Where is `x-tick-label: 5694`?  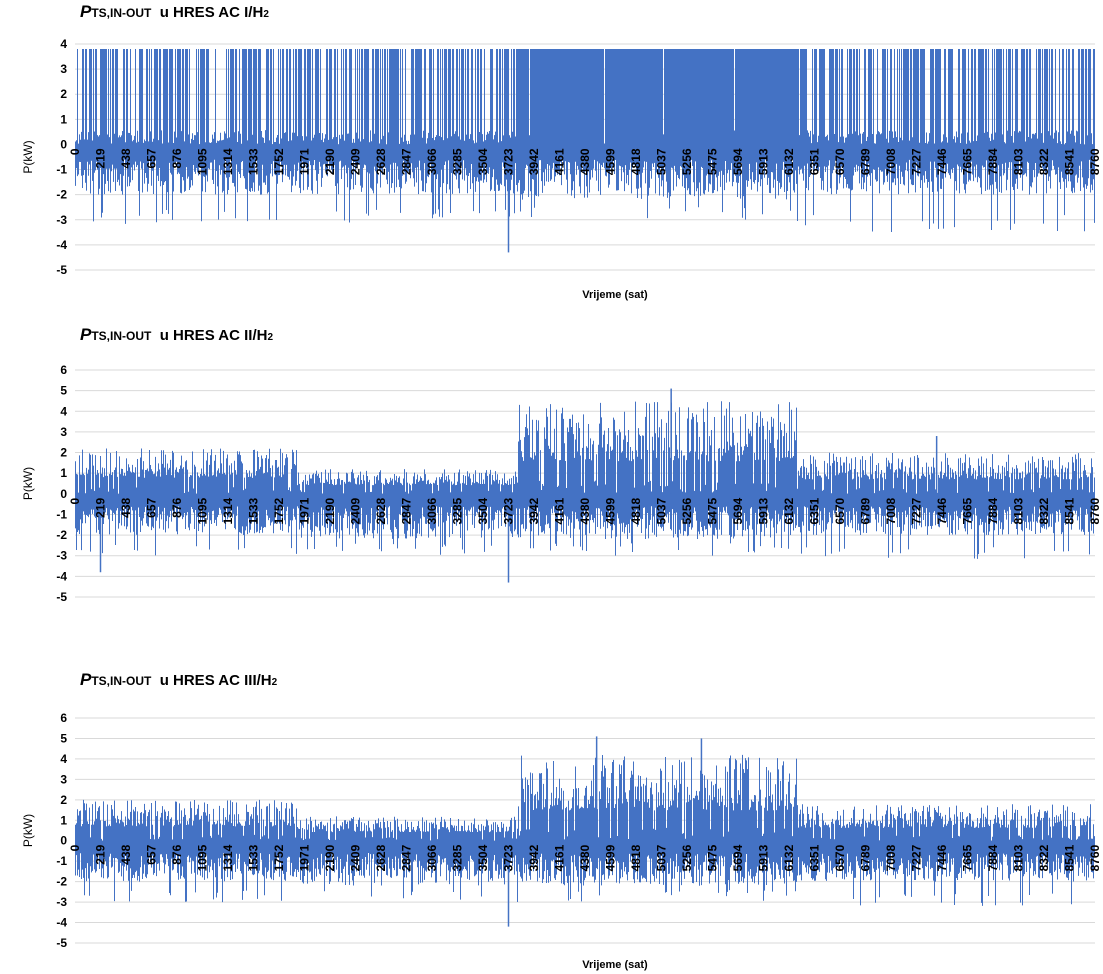 x-tick-label: 5694 is located at coordinates (738, 161).